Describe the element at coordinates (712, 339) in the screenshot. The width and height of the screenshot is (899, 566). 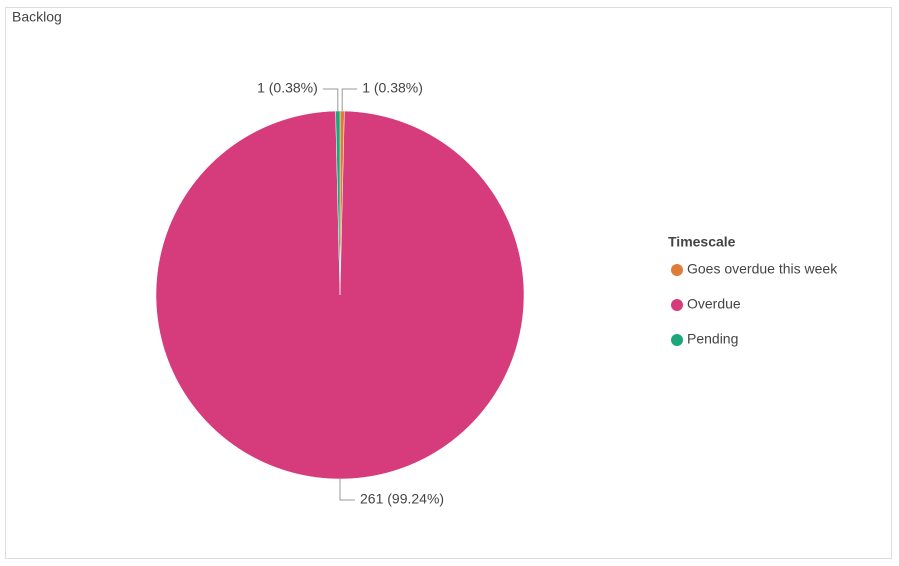
I see `legend-label: Pending` at that location.